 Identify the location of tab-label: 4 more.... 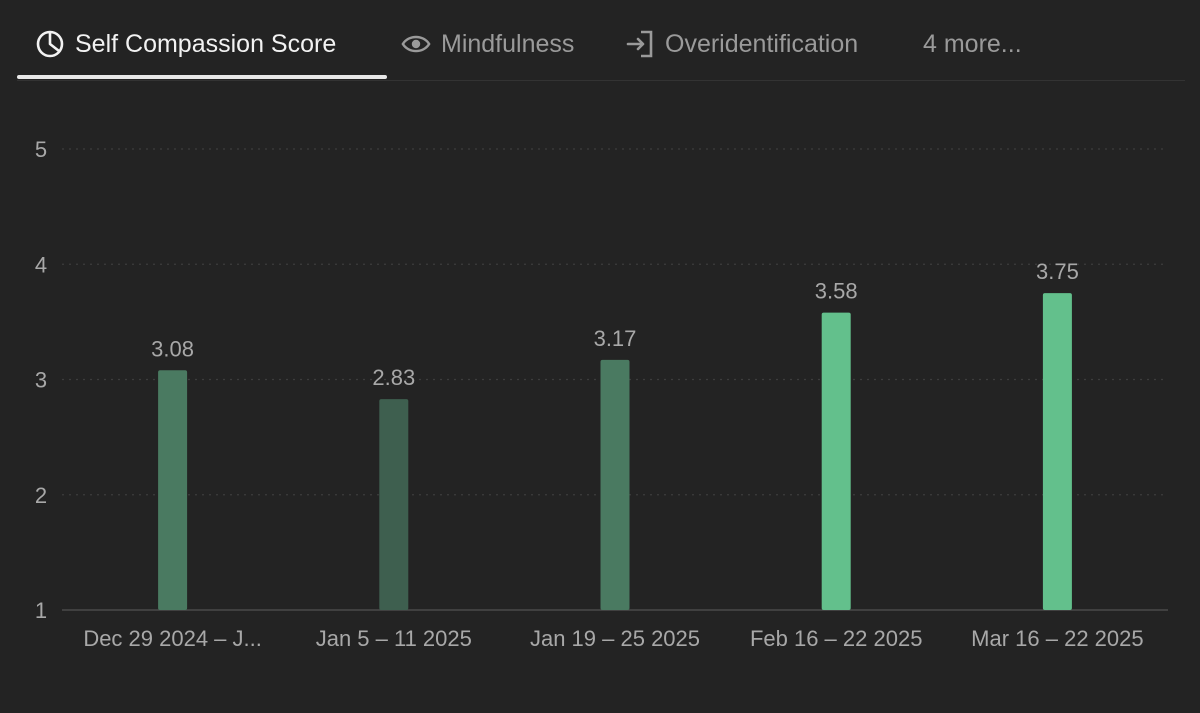
(972, 43).